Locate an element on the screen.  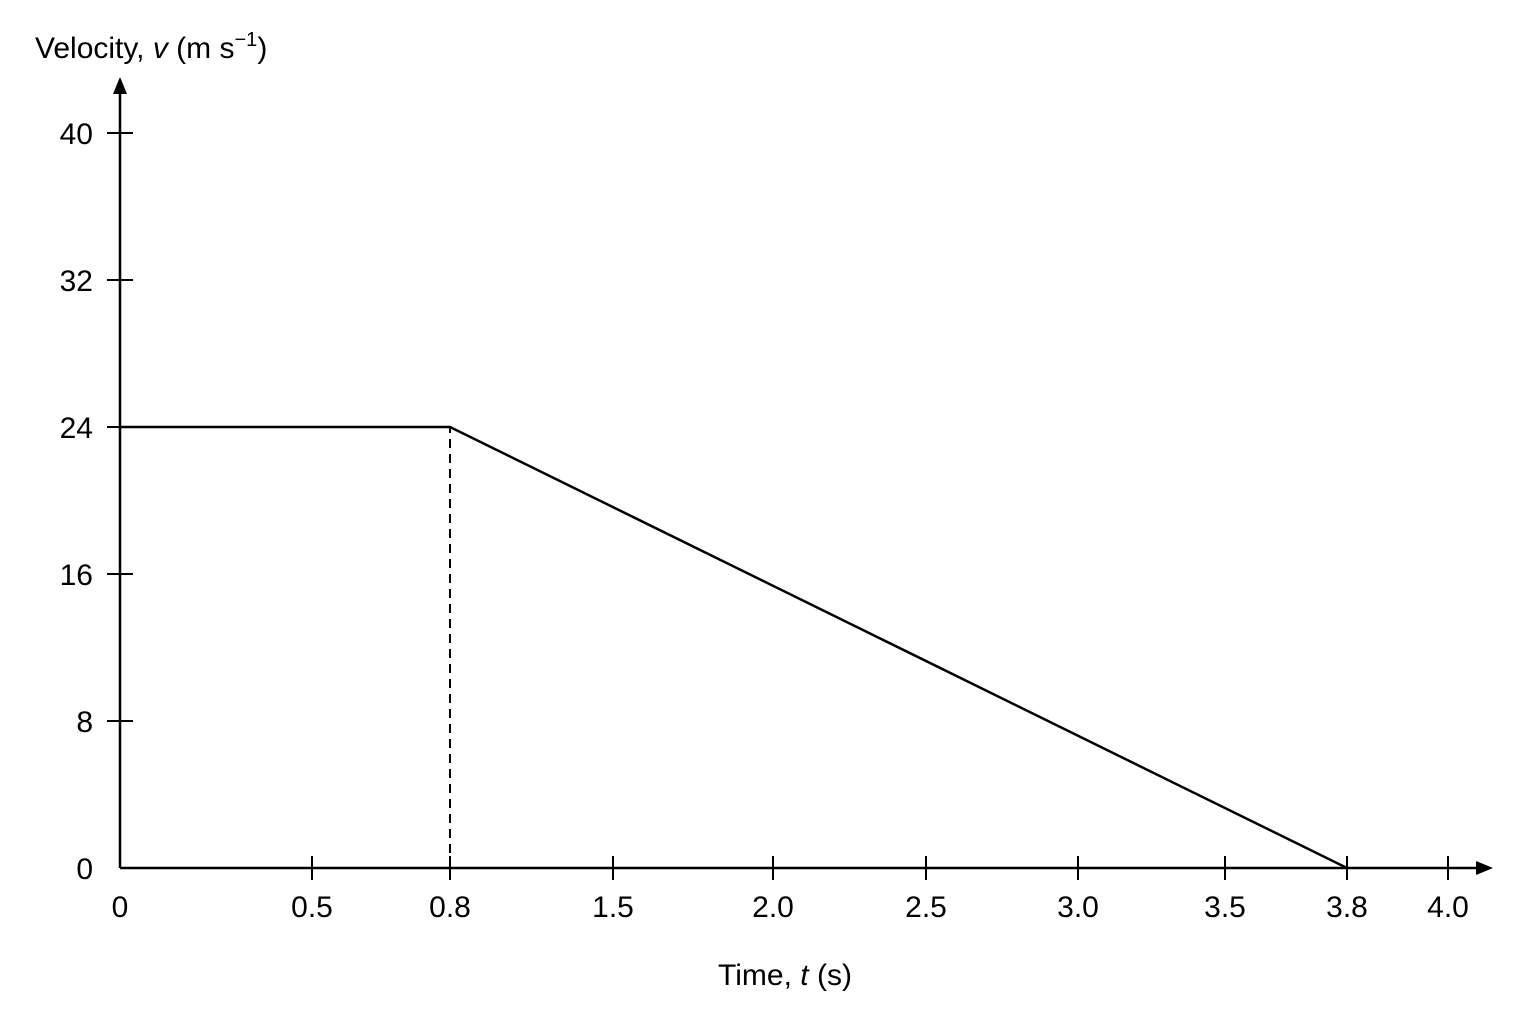
x-axis-title: Time, t (s) is located at coordinates (785, 975).